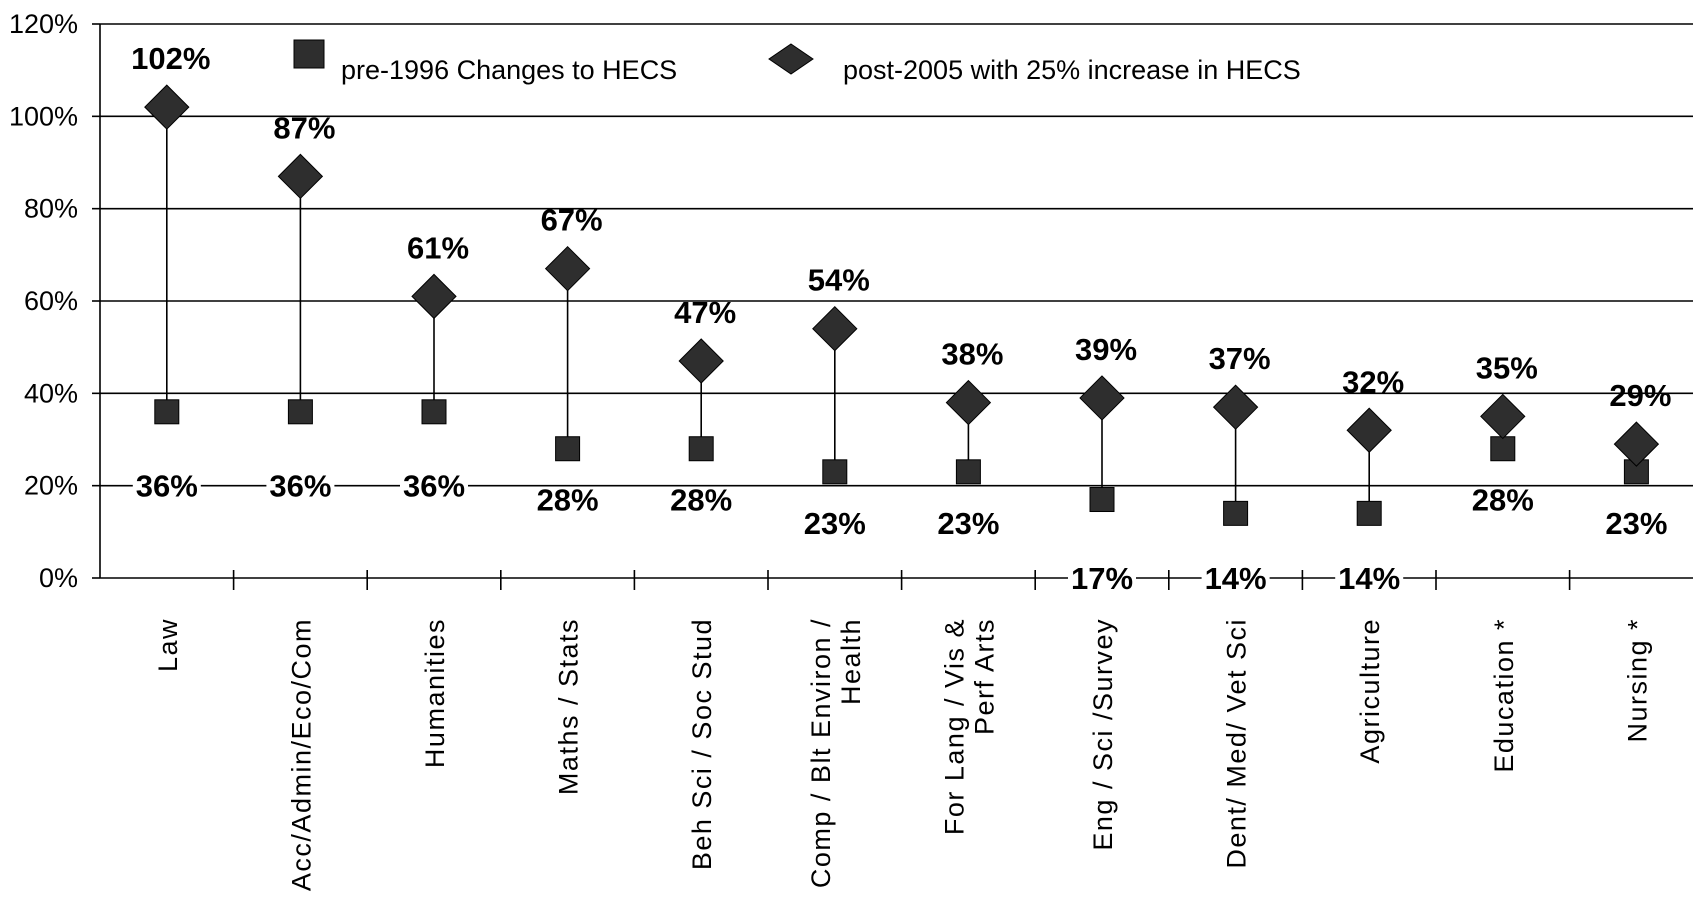 The image size is (1693, 918). I want to click on category-label: Health, so click(851, 661).